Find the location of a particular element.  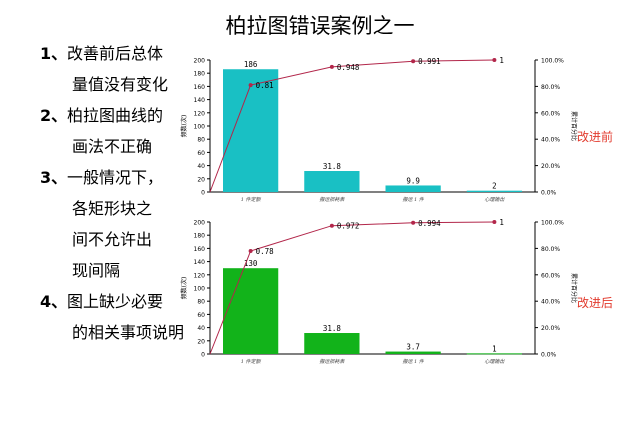

bar-value-label: 3.7 is located at coordinates (413, 347).